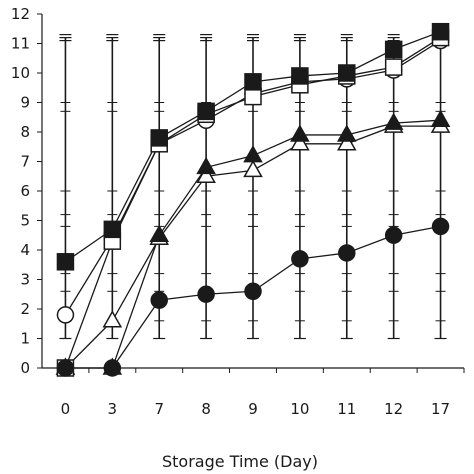  What do you see at coordinates (25, 280) in the screenshot?
I see `y-tick-label: 3` at bounding box center [25, 280].